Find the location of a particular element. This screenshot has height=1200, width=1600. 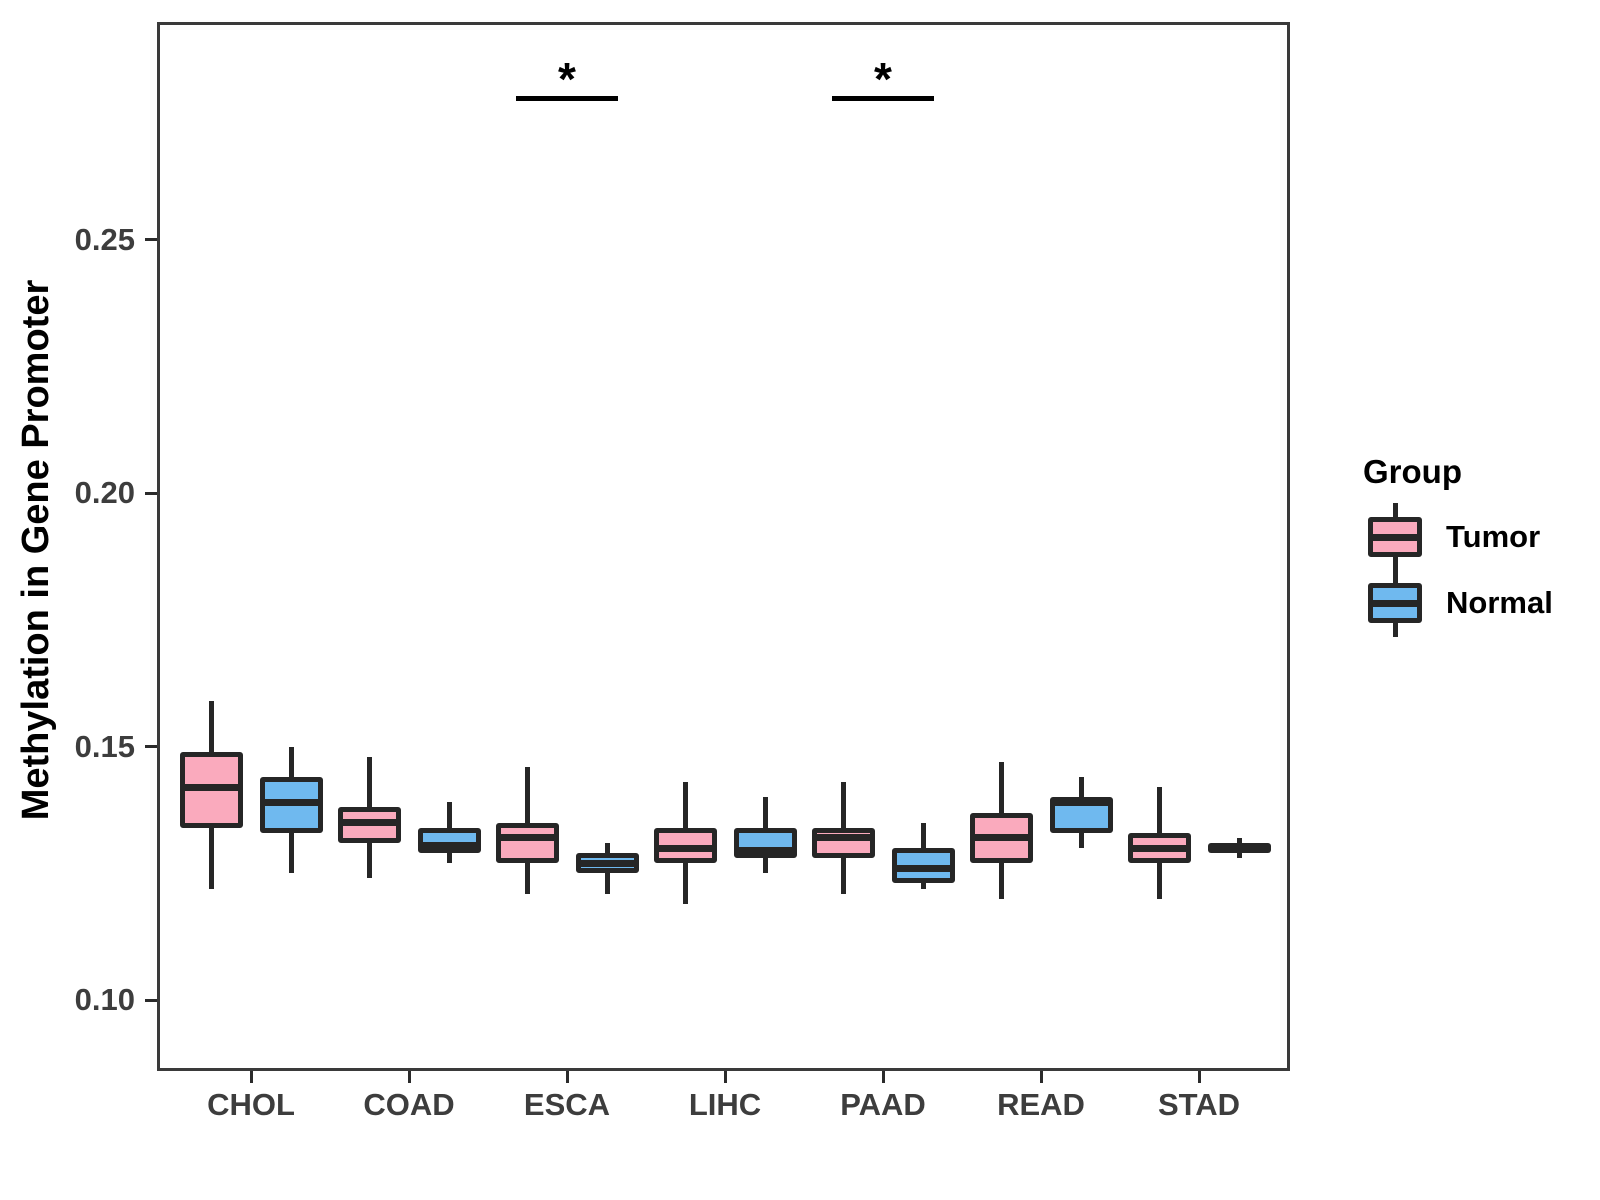

x-category-label: ESCA is located at coordinates (567, 1104).